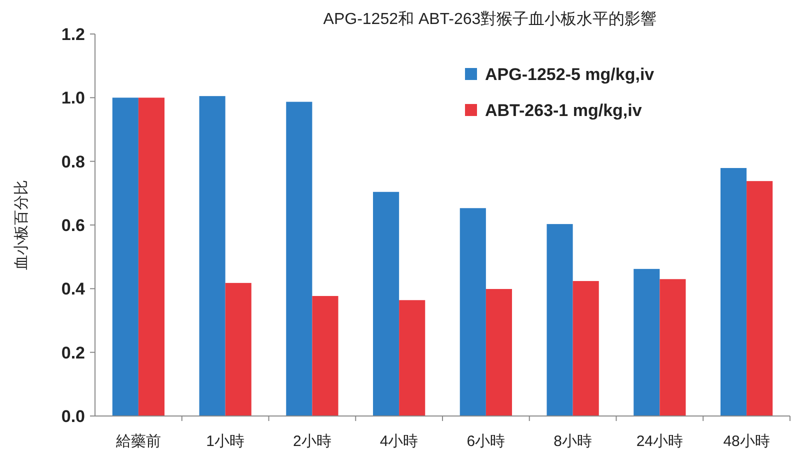 This screenshot has width=797, height=457. What do you see at coordinates (73, 34) in the screenshot?
I see `y-tick-label: 1.2` at bounding box center [73, 34].